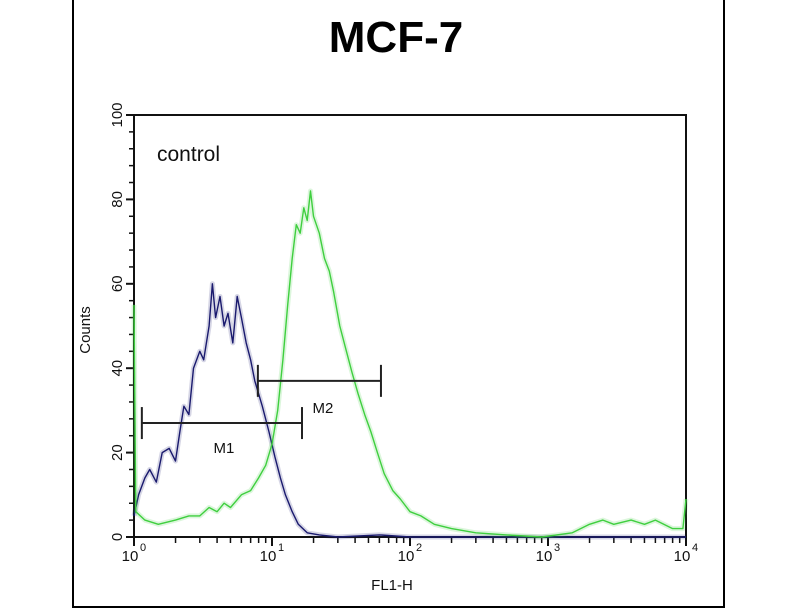  Describe the element at coordinates (188, 154) in the screenshot. I see `annotation-control: control` at that location.